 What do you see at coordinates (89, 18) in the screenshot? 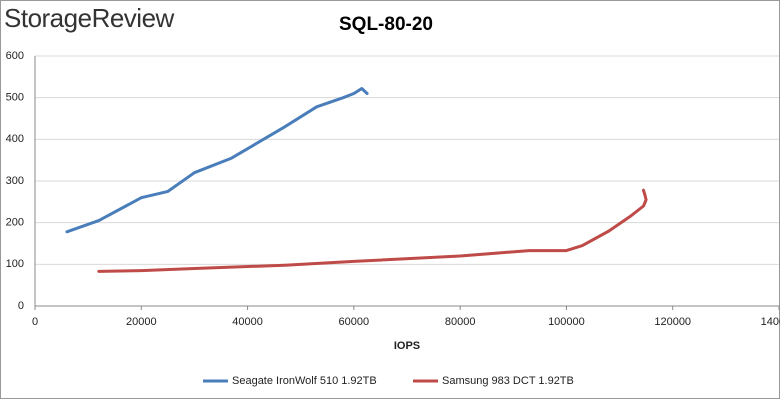
I see `logo: StorageReview` at bounding box center [89, 18].